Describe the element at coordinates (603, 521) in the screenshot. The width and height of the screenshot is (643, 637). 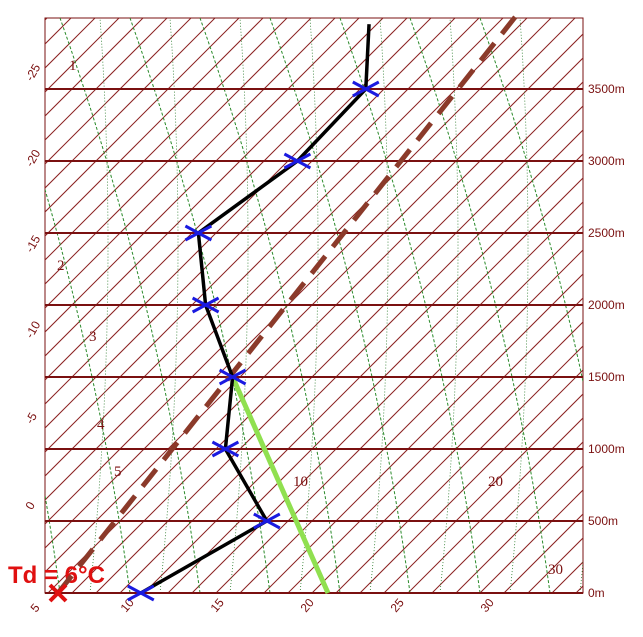
I see `altitude-label: 500m` at that location.